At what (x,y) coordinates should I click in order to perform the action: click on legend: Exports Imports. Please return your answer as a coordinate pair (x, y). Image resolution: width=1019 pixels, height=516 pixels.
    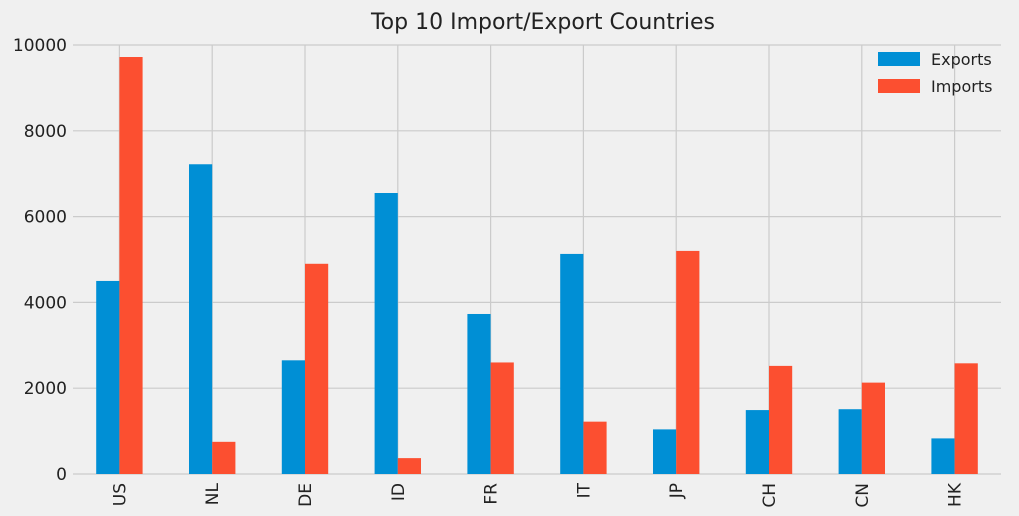
    Looking at the image, I should click on (935, 73).